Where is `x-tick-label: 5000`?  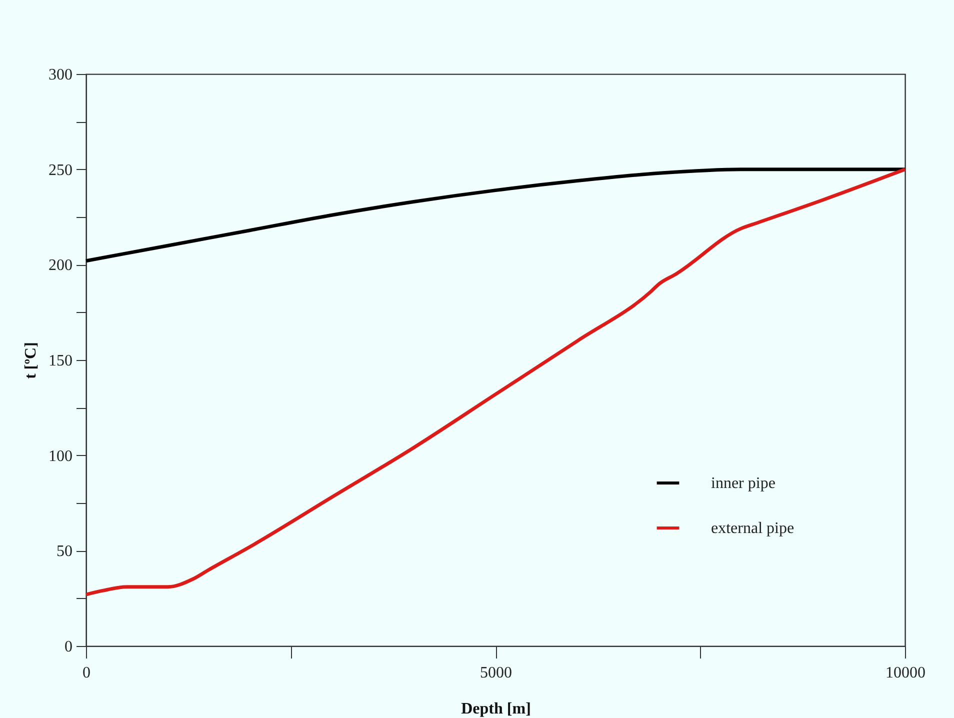 x-tick-label: 5000 is located at coordinates (496, 673).